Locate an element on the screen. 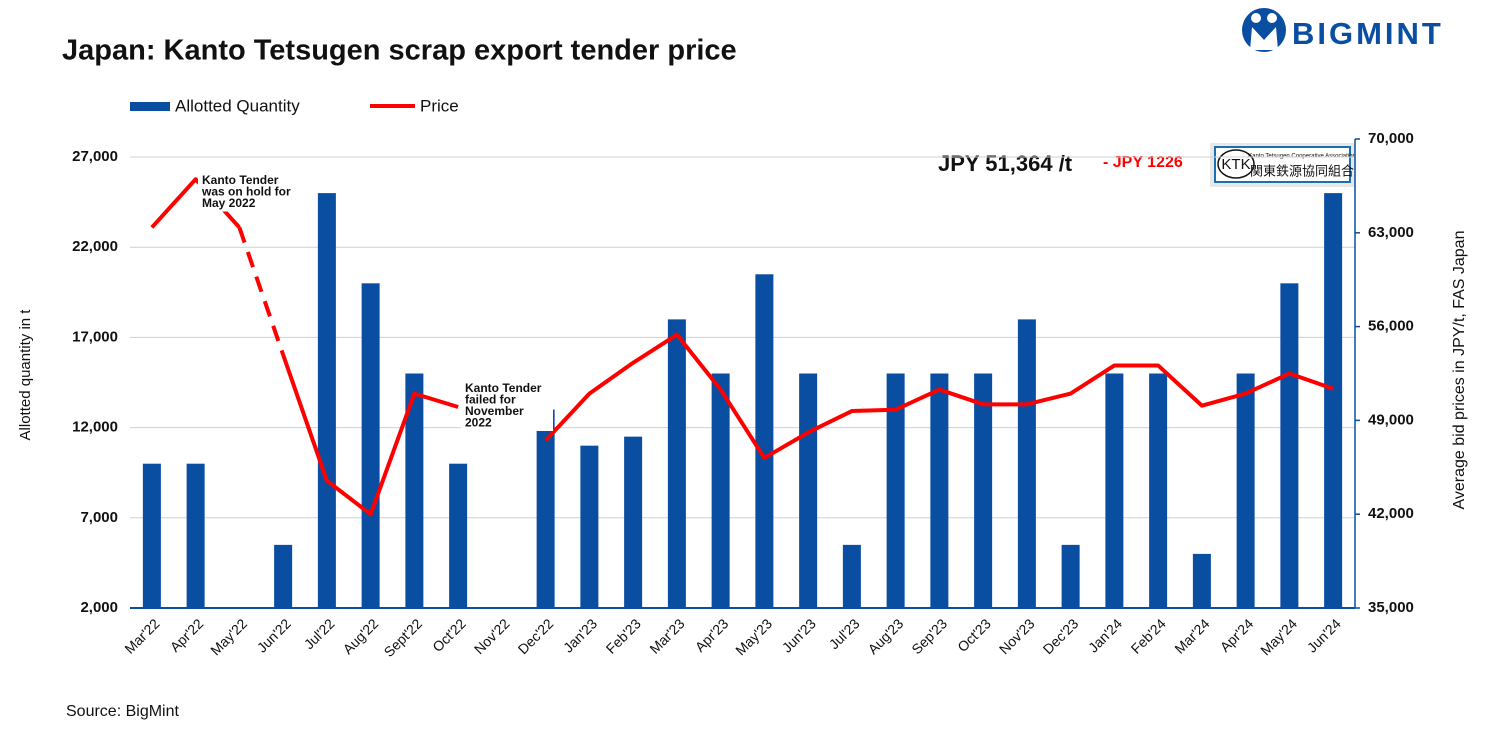 The image size is (1500, 755). ktk-logo-ring is located at coordinates (1236, 164).